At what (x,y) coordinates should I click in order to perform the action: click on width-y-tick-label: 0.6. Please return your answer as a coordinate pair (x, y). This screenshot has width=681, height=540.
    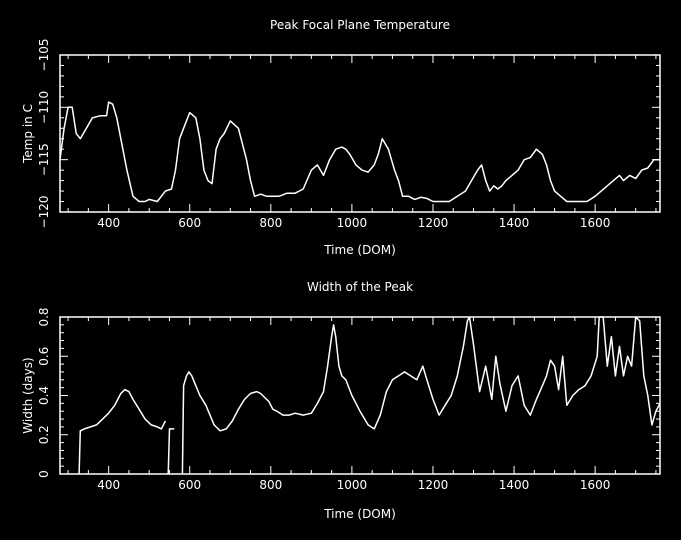
    Looking at the image, I should click on (44, 356).